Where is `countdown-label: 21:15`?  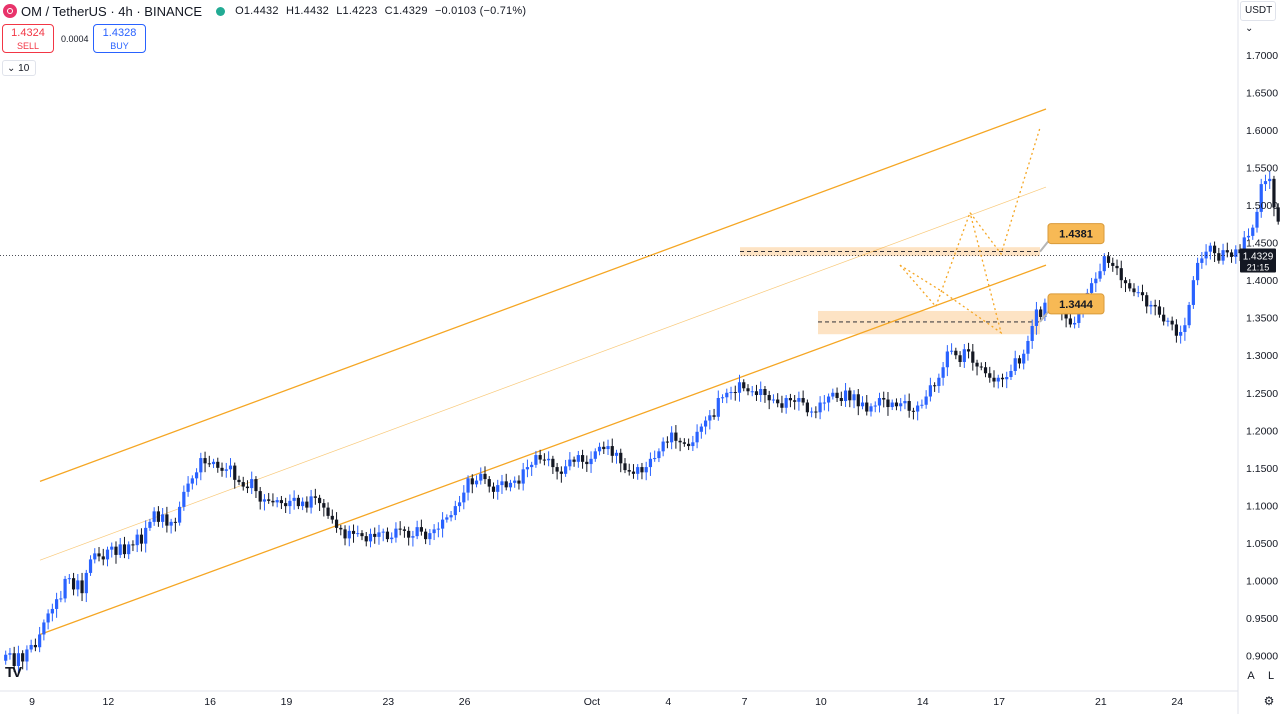 countdown-label: 21:15 is located at coordinates (1258, 267).